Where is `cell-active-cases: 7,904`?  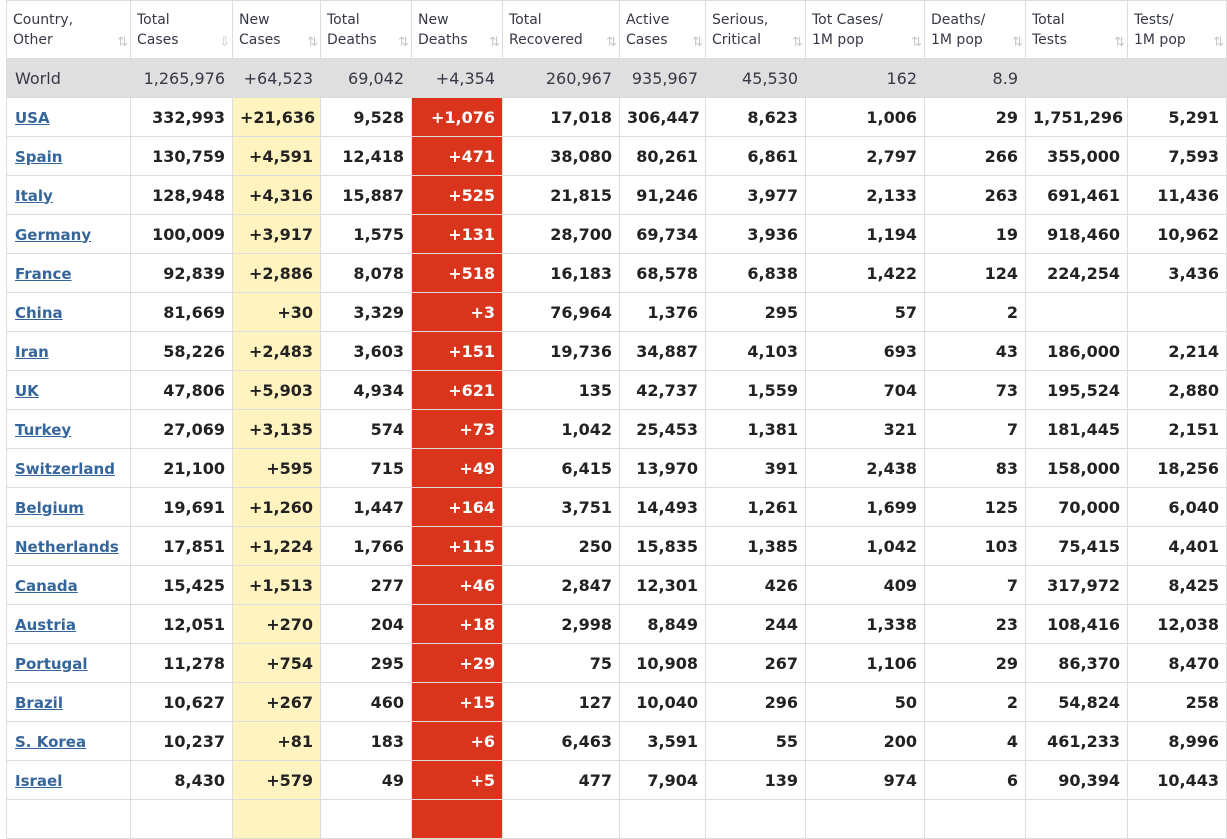 cell-active-cases: 7,904 is located at coordinates (662, 780).